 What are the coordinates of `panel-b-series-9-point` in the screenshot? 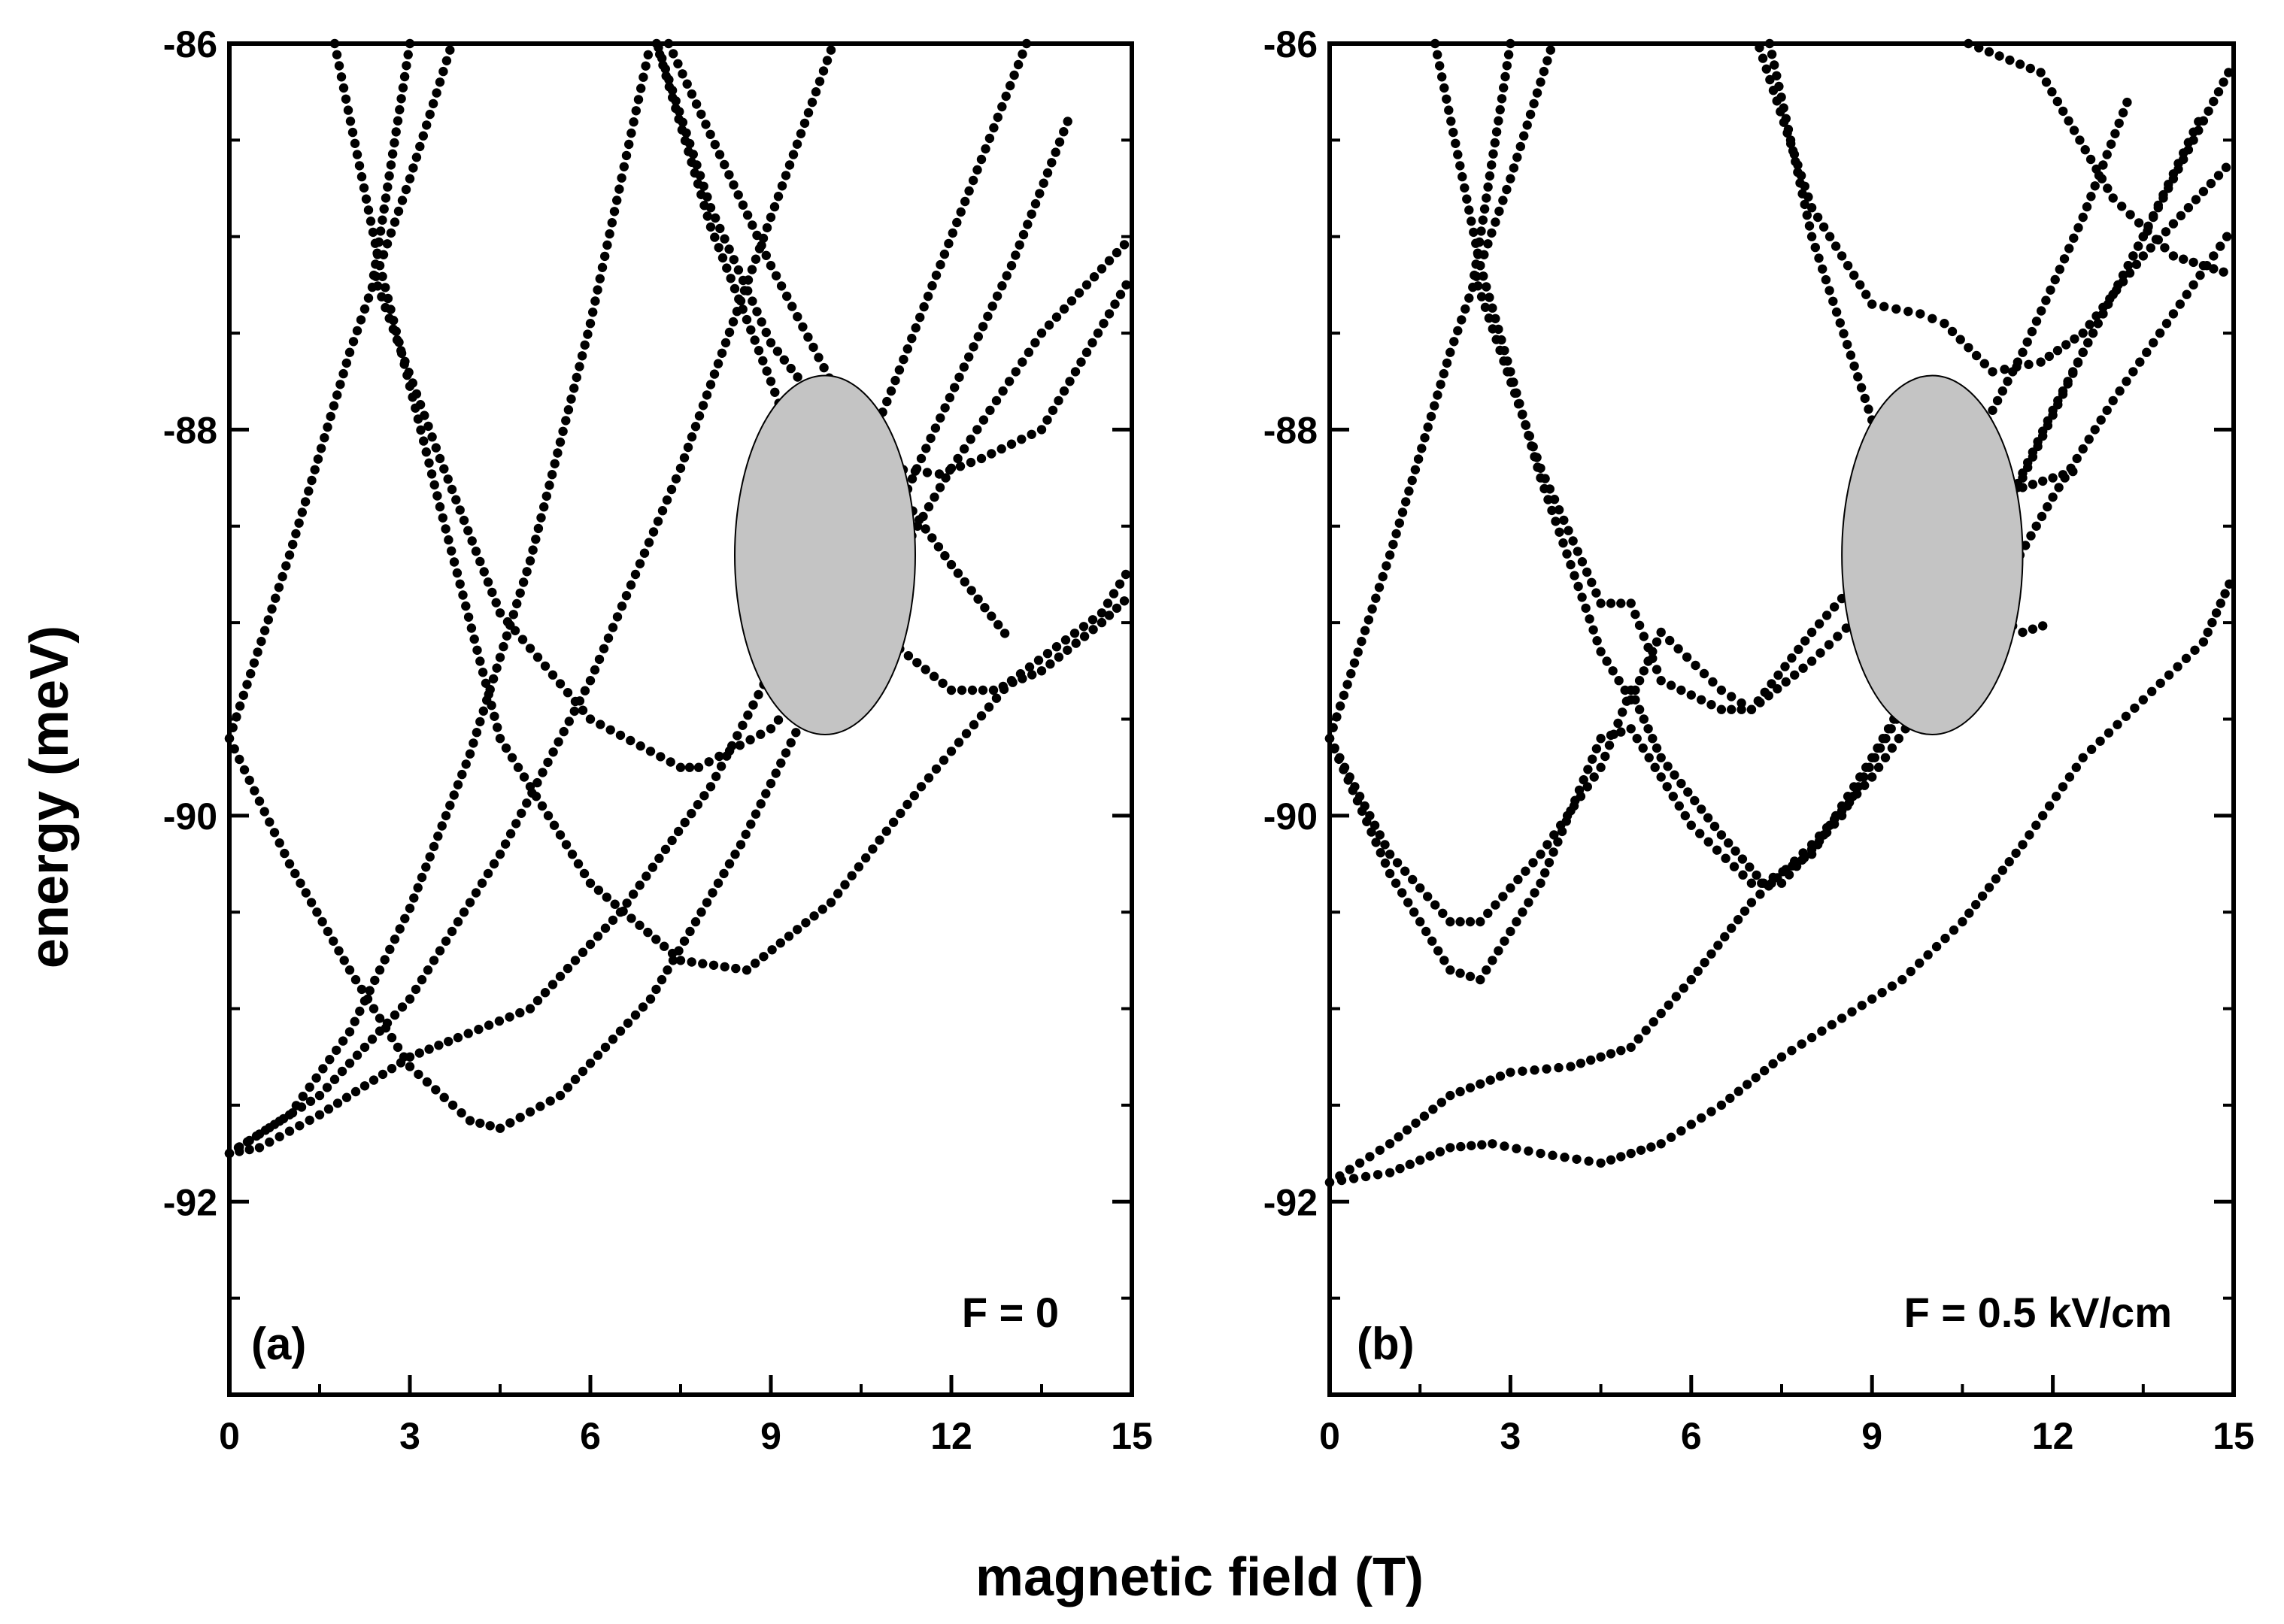 It's located at (1789, 129).